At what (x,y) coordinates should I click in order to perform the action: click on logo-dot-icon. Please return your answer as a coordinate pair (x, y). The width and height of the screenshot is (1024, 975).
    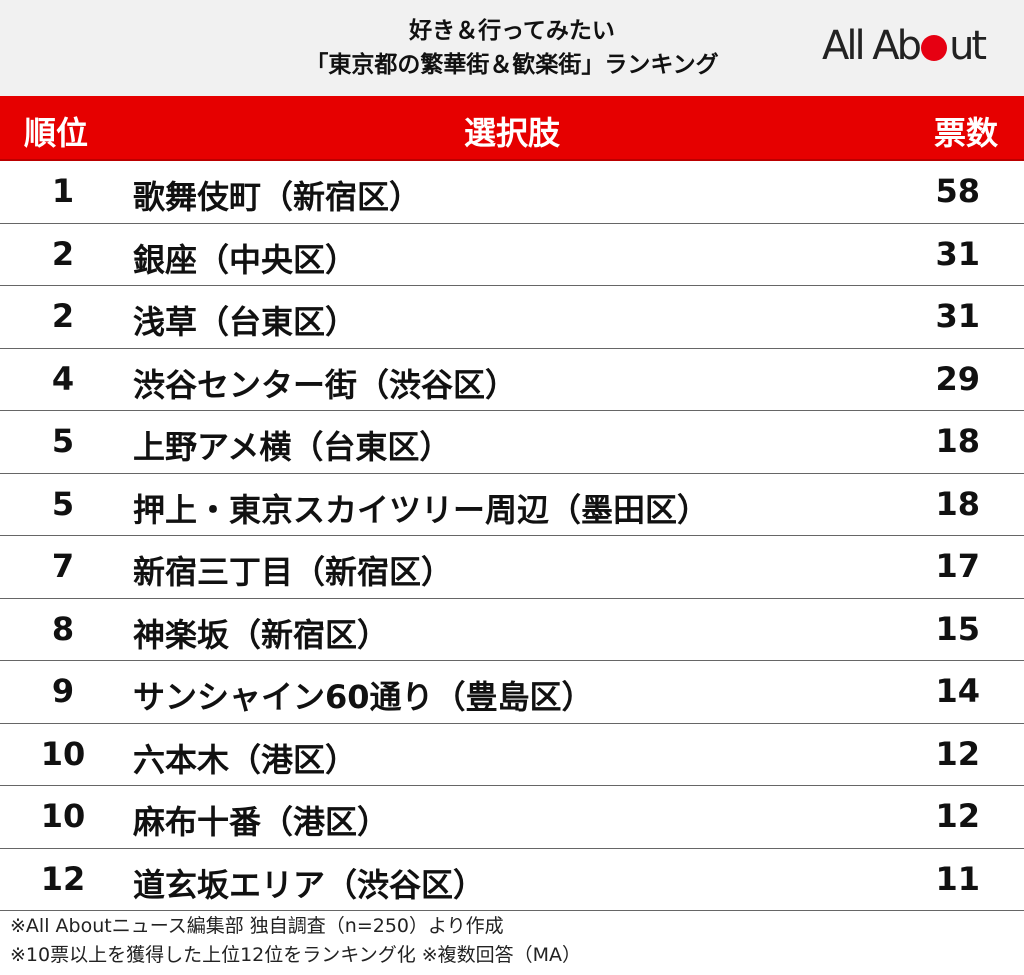
    Looking at the image, I should click on (934, 48).